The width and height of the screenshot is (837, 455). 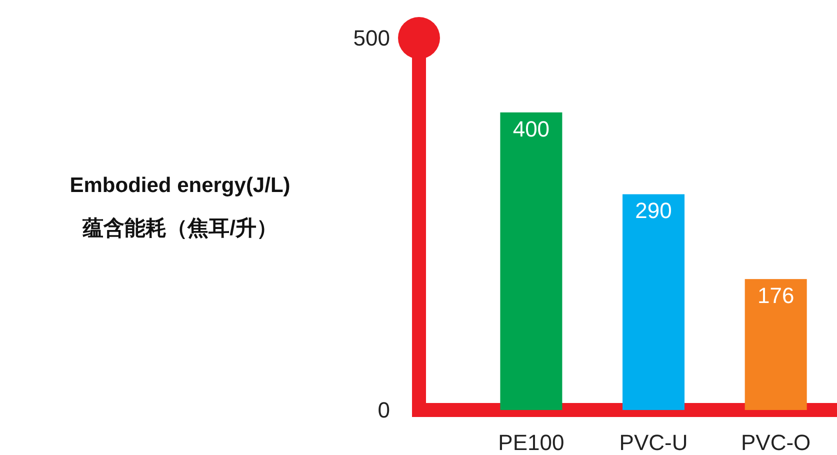 What do you see at coordinates (653, 211) in the screenshot?
I see `data-label: 290` at bounding box center [653, 211].